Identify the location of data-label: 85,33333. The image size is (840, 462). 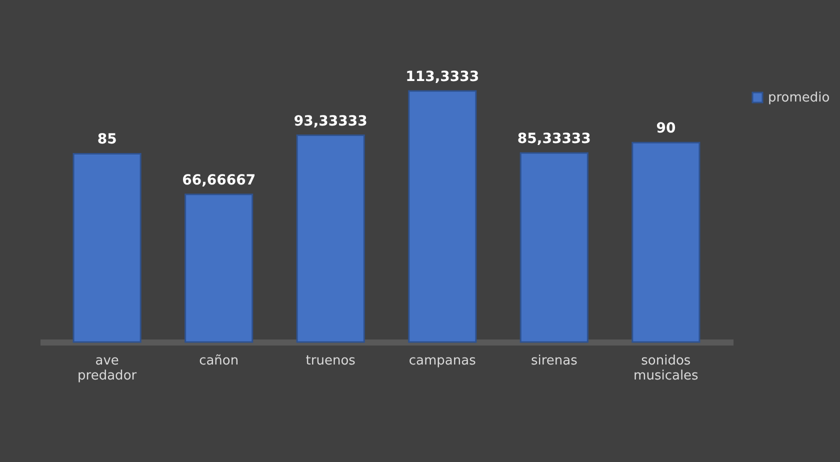
(554, 139).